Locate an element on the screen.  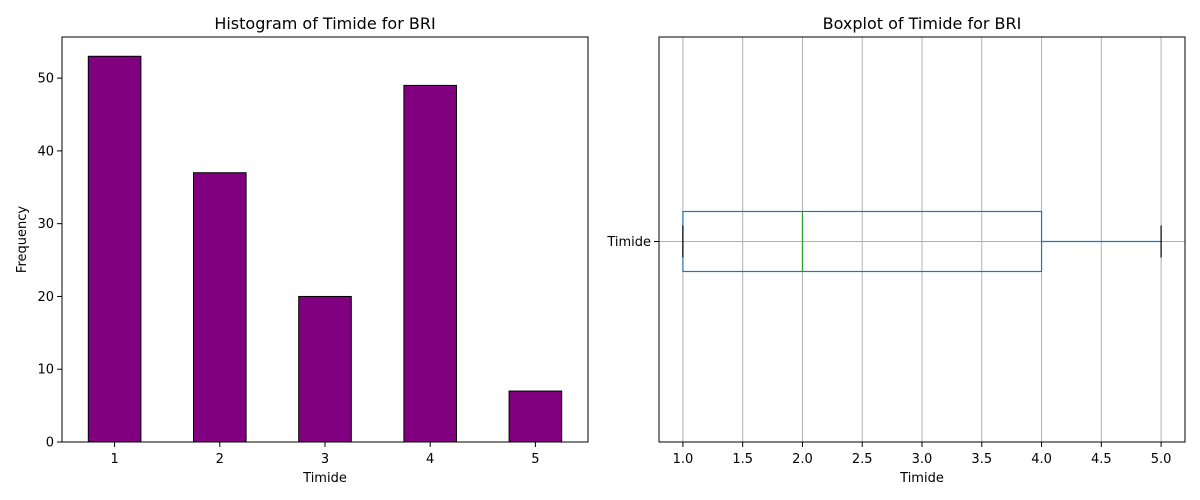
histogram-title: Histogram of Timide for BRI is located at coordinates (324, 23).